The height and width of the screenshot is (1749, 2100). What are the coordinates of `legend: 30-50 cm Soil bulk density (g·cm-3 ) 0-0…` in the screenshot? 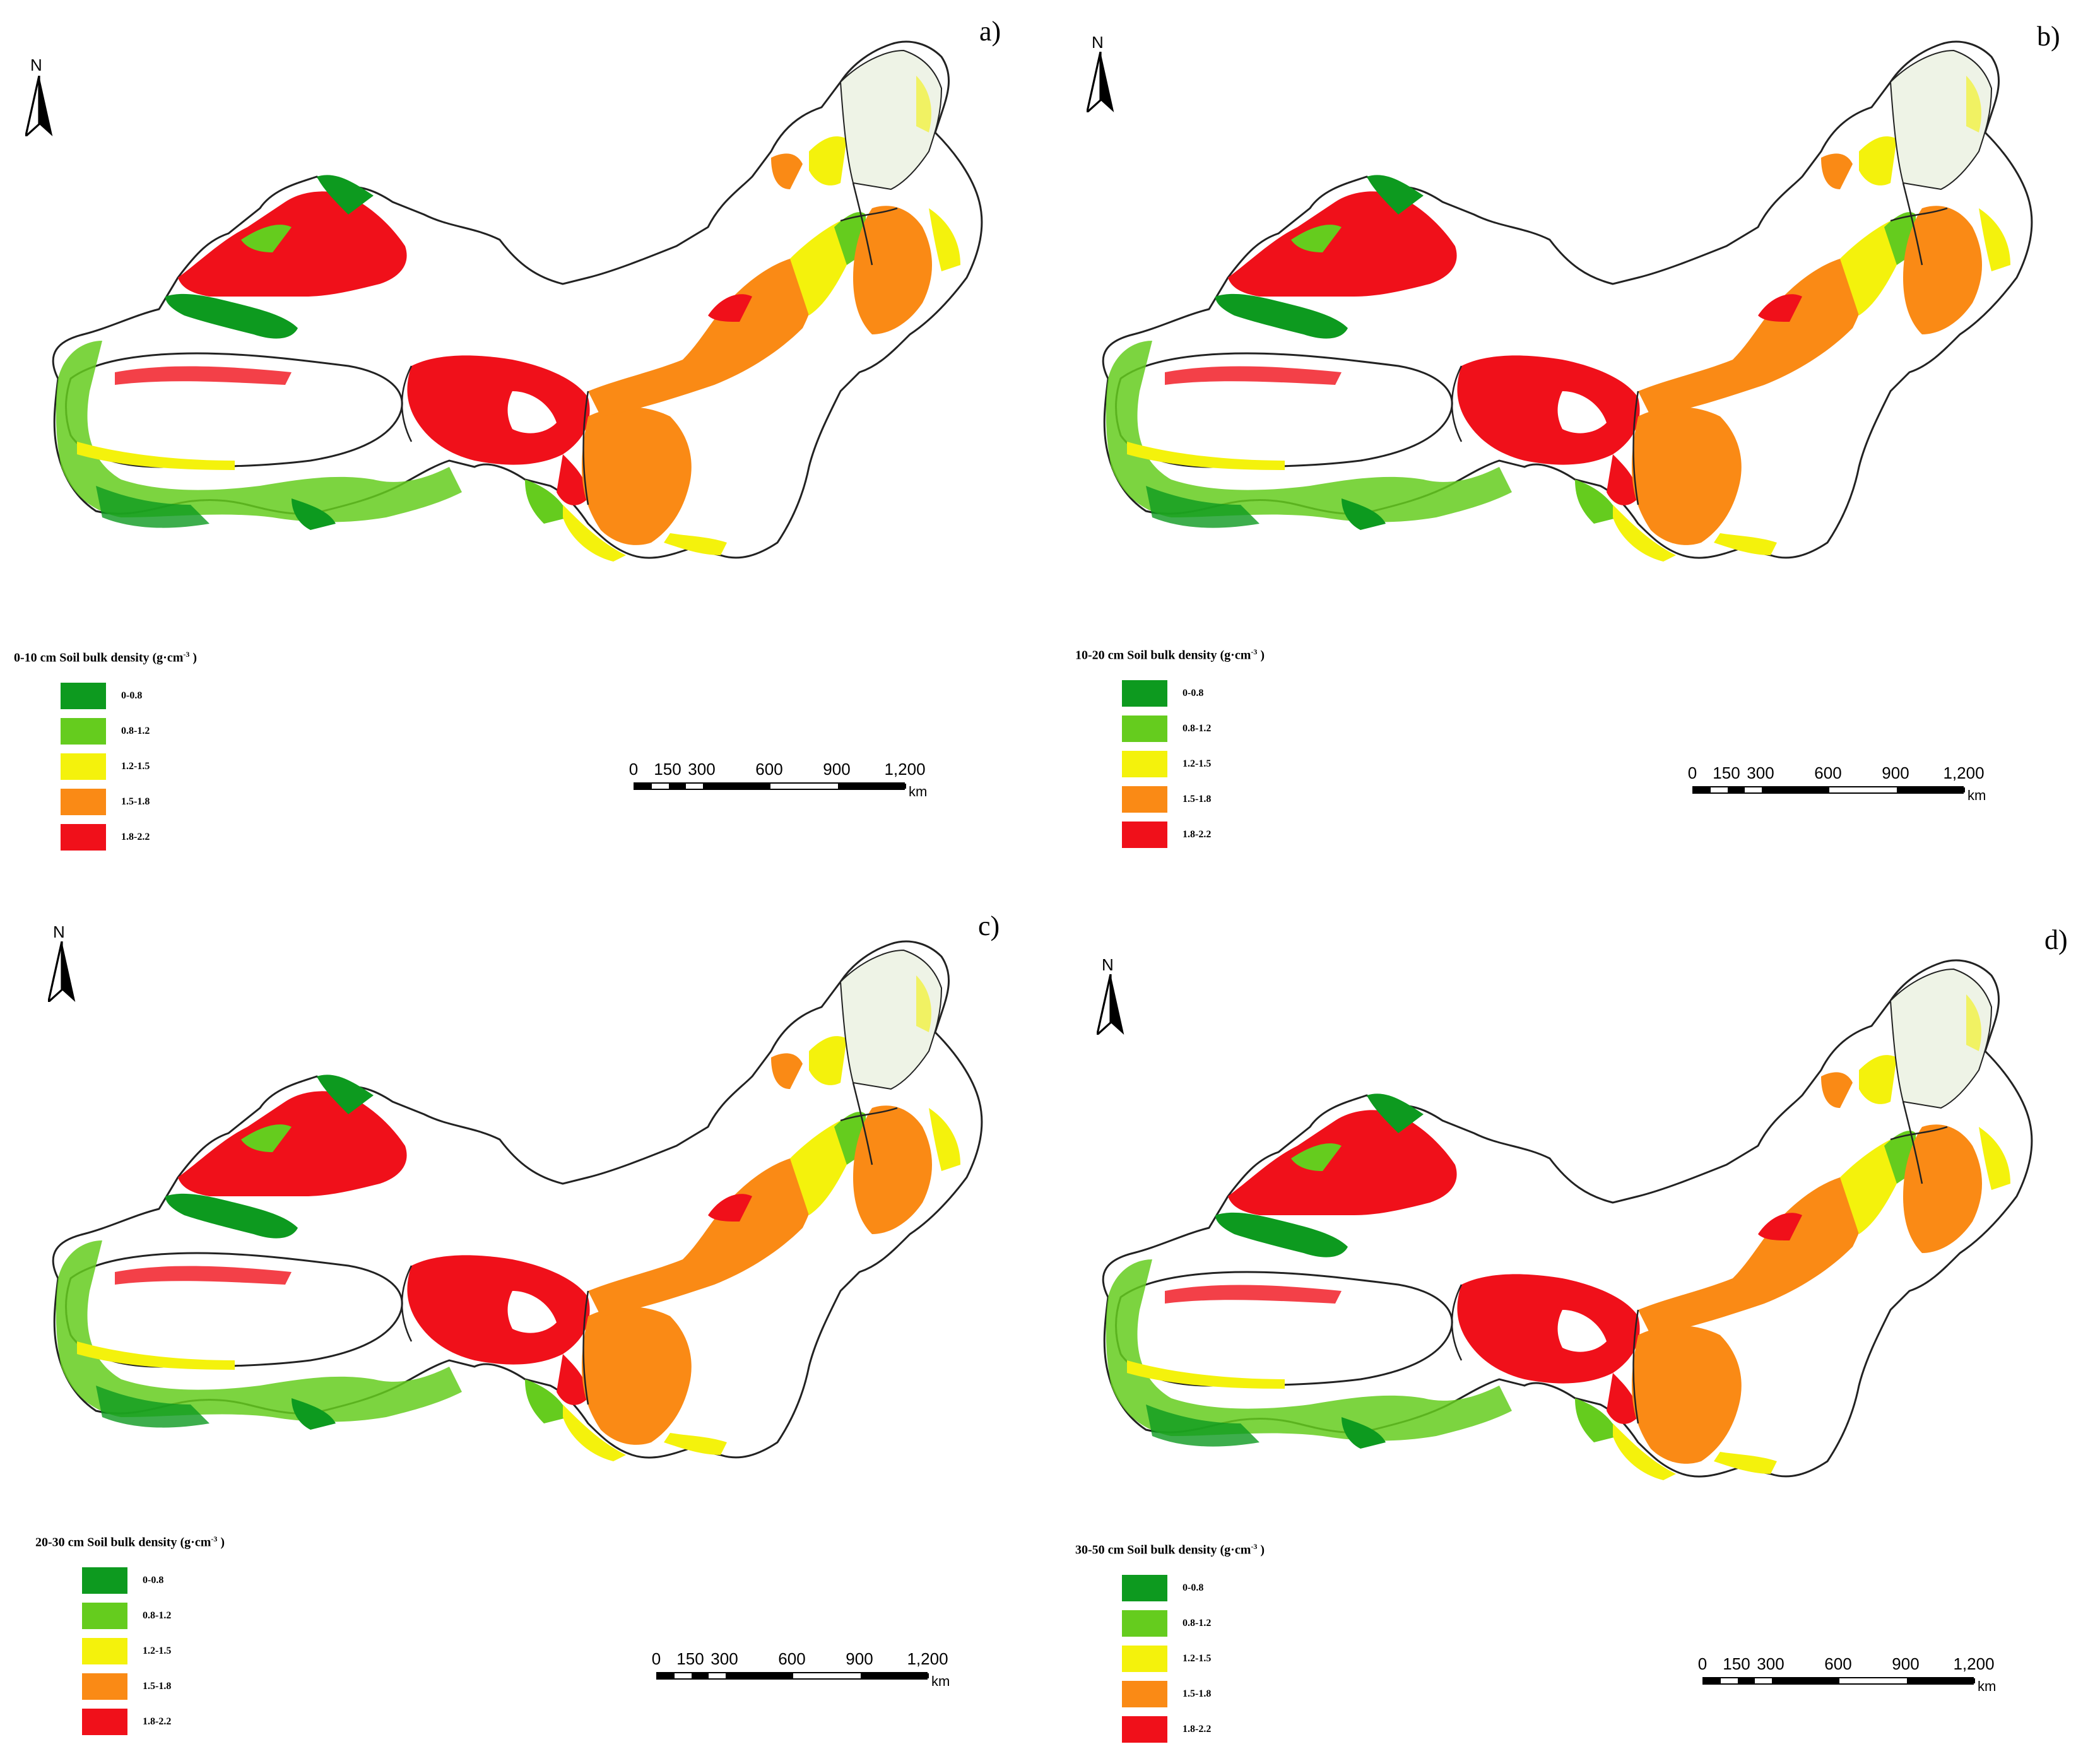 It's located at (1170, 1644).